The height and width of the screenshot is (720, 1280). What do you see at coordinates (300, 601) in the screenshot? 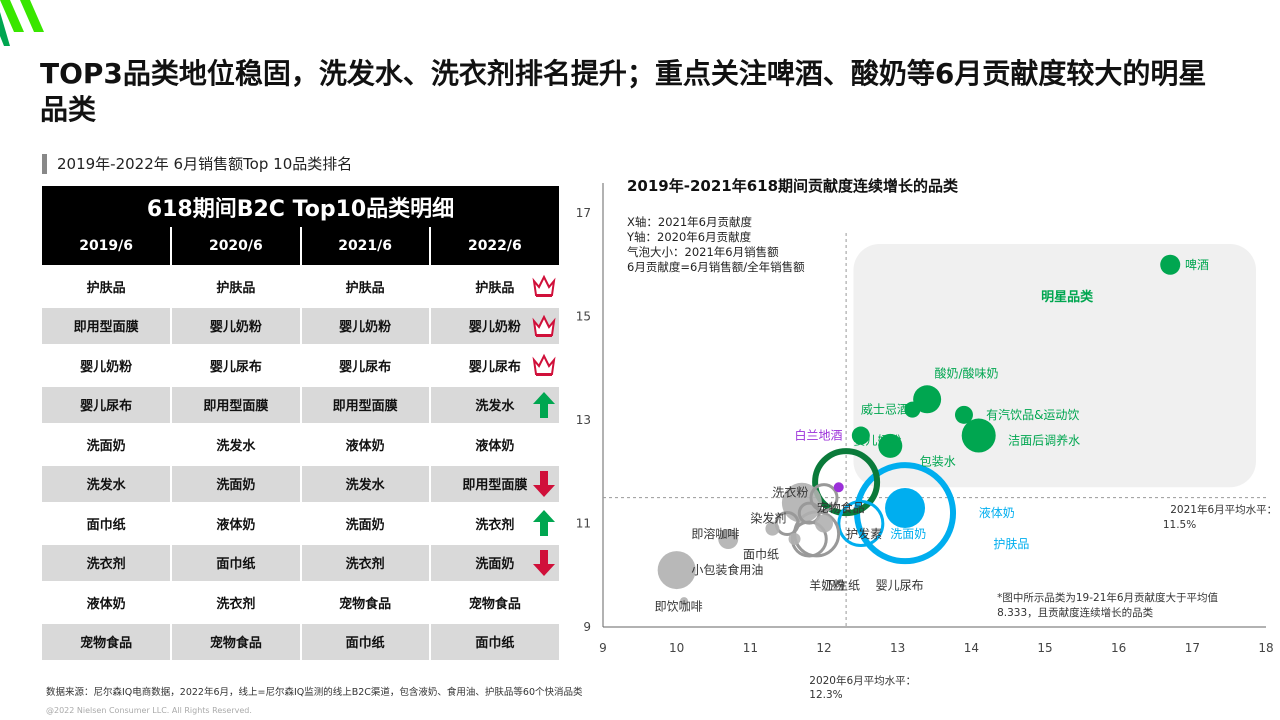
I see `table-row: 液体奶 洗衣剂 宠物食品 宠物食品` at bounding box center [300, 601].